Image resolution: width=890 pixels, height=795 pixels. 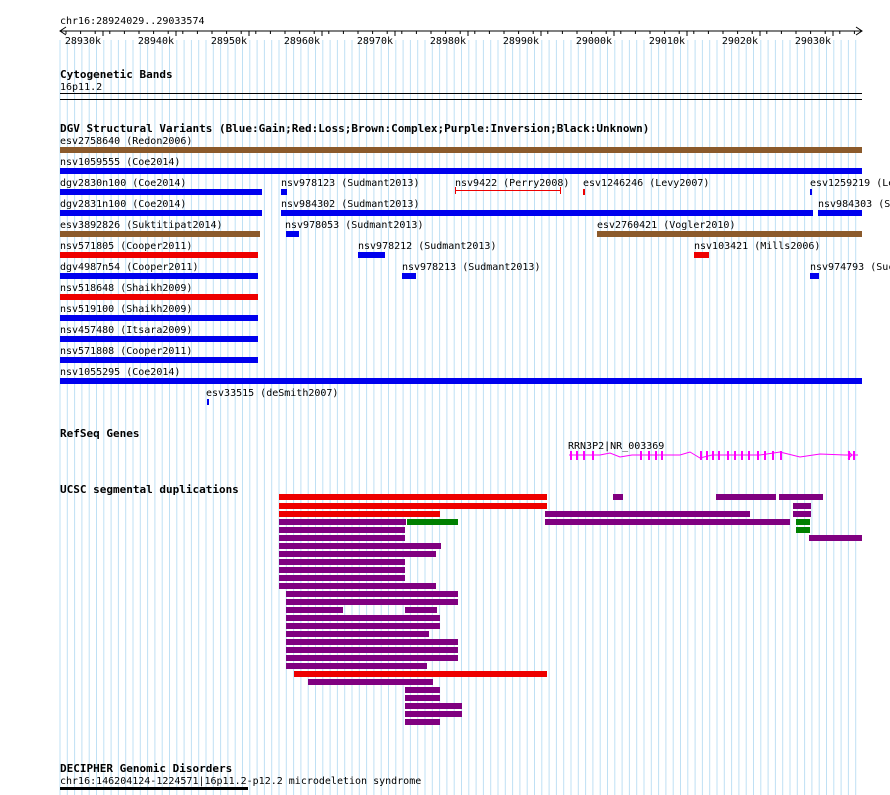 What do you see at coordinates (354, 225) in the screenshot?
I see `dgv-feature-label: nsv978053 (Sudmant2013)` at bounding box center [354, 225].